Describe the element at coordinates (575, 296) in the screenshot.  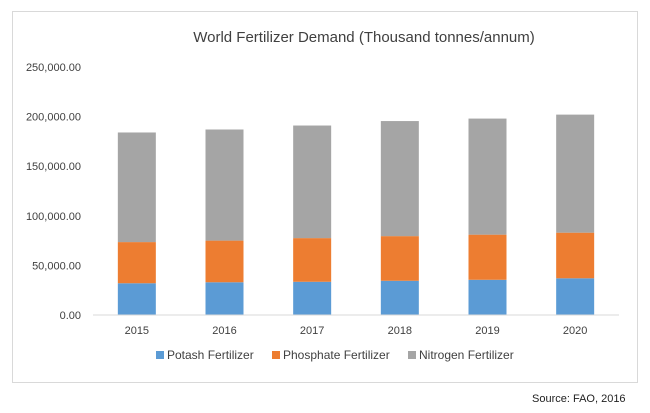
I see `bar-potash-2020` at that location.